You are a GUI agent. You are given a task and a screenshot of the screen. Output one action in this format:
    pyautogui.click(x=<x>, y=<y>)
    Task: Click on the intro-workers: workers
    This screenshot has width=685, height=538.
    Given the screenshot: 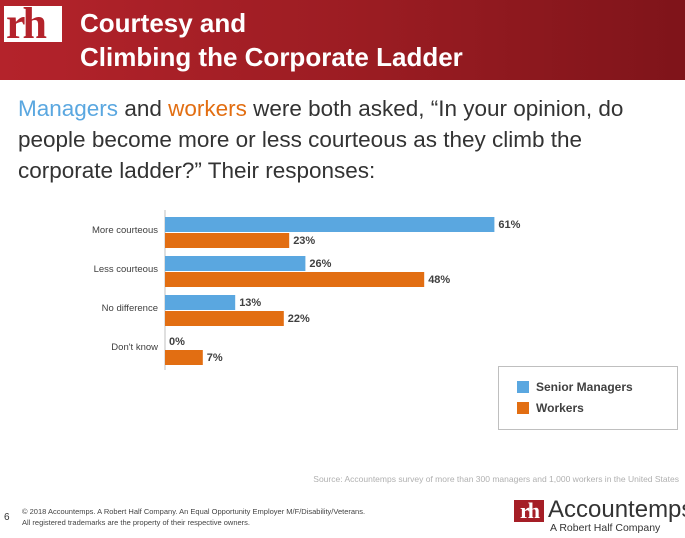 What is the action you would take?
    pyautogui.click(x=207, y=108)
    